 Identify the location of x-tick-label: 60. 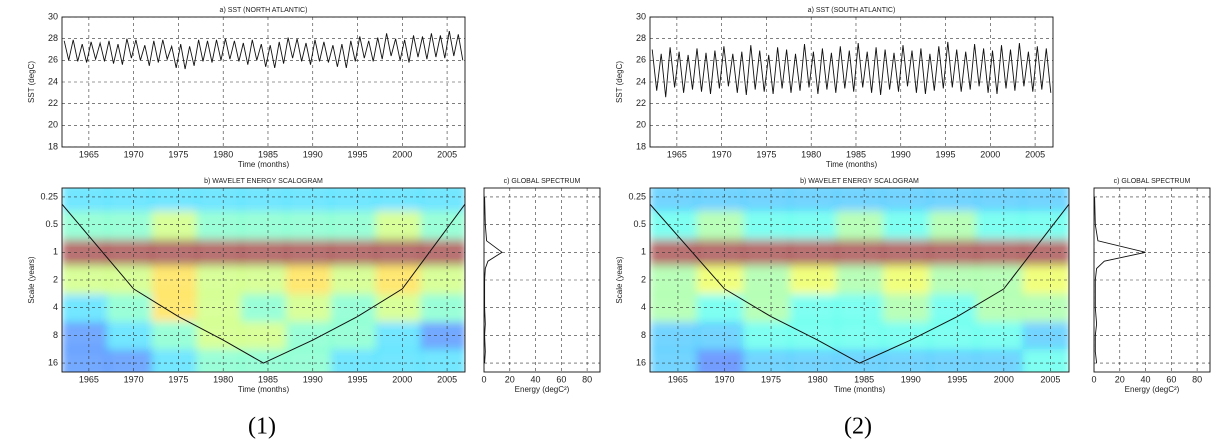
(561, 379).